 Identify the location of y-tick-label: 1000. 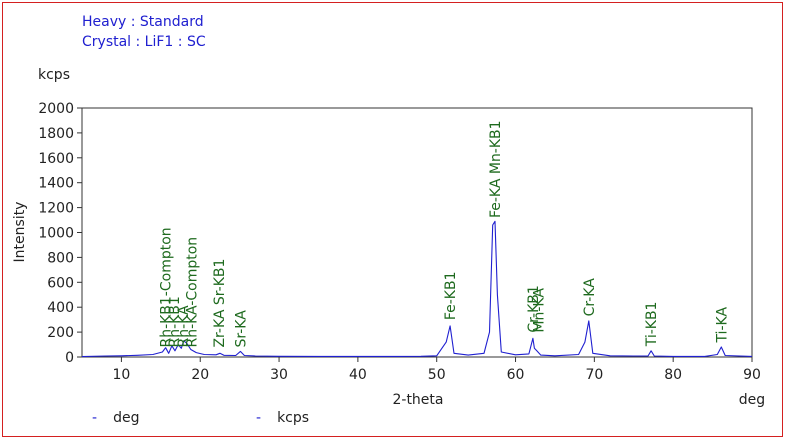
(56, 234).